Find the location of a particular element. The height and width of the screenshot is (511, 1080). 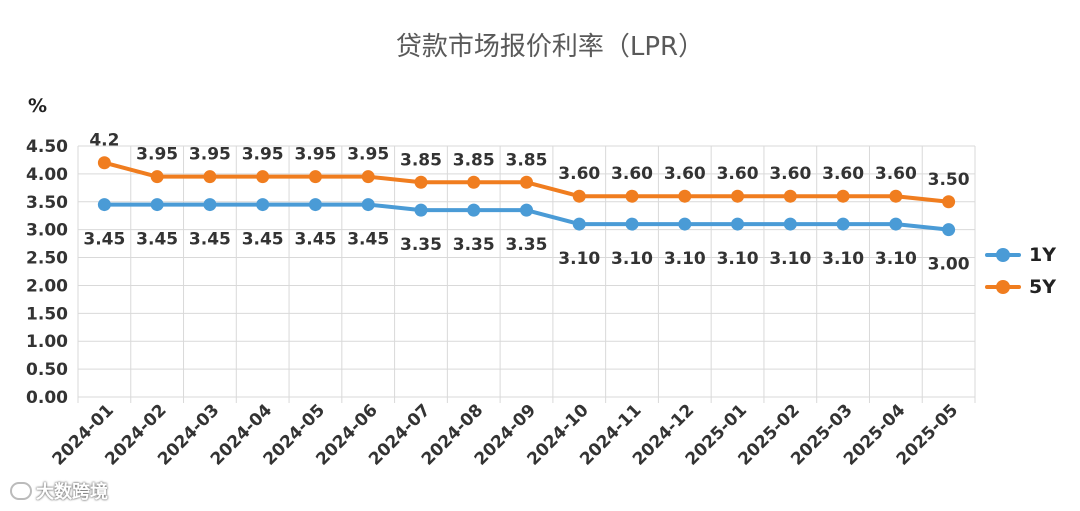

data-label-1y: 3.00 is located at coordinates (949, 265).